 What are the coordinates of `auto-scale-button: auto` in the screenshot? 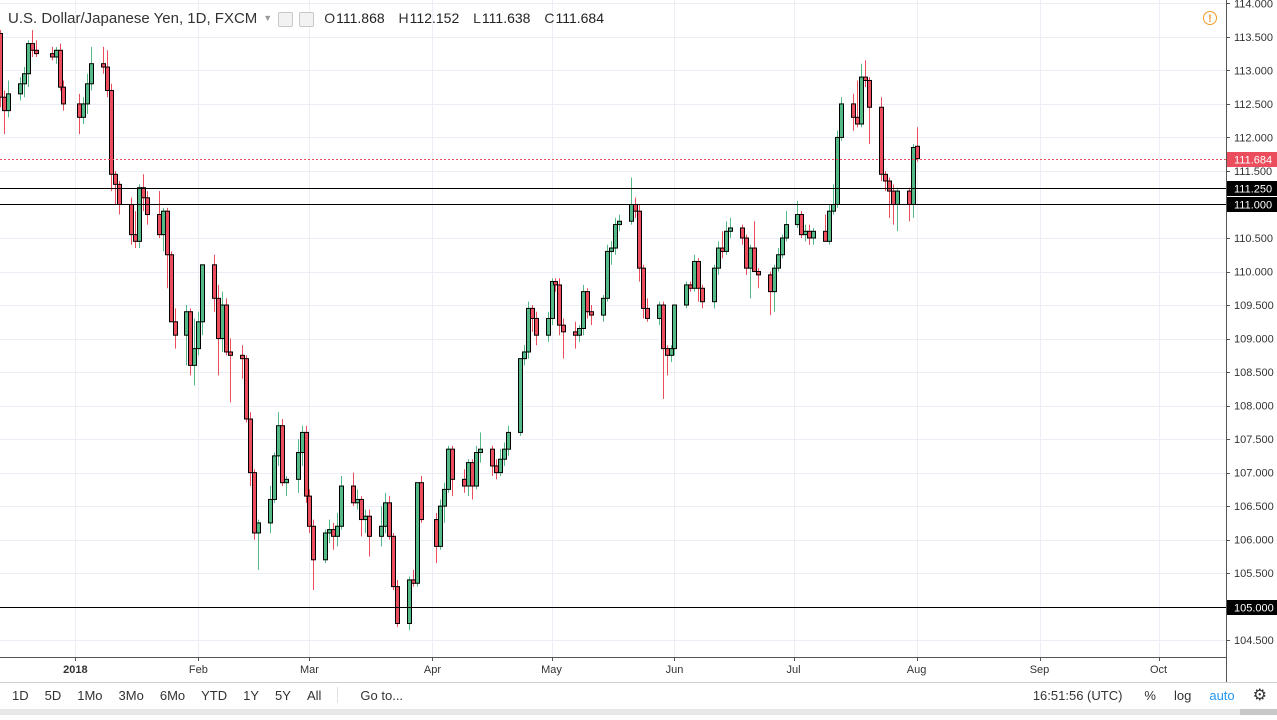 It's located at (1222, 695).